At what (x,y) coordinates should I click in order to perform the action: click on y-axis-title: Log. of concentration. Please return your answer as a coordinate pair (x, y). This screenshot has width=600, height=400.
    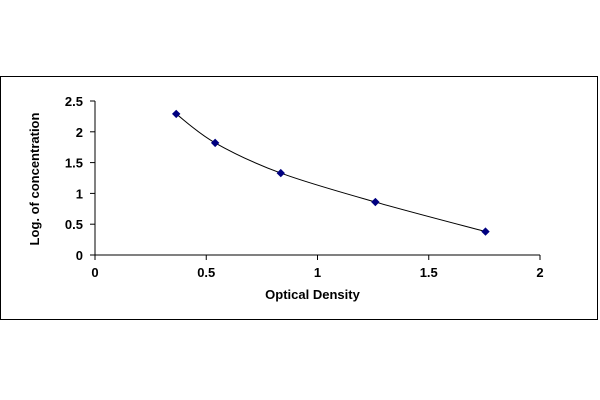
    Looking at the image, I should click on (34, 179).